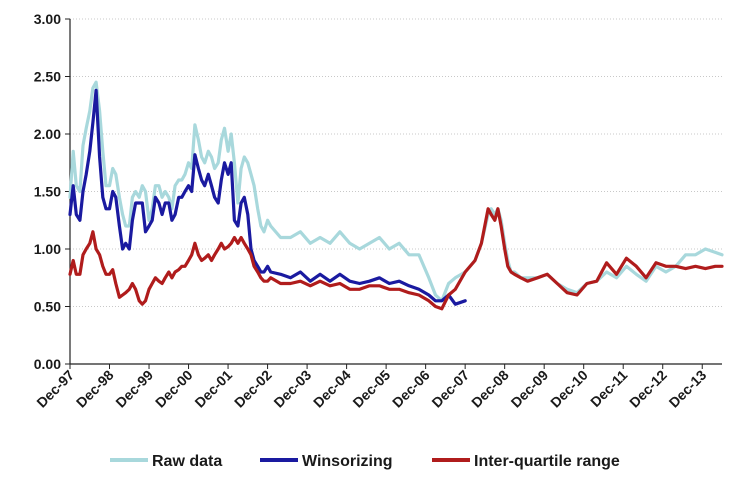 The image size is (740, 479). What do you see at coordinates (47, 307) in the screenshot?
I see `y-tick-label: 0.50` at bounding box center [47, 307].